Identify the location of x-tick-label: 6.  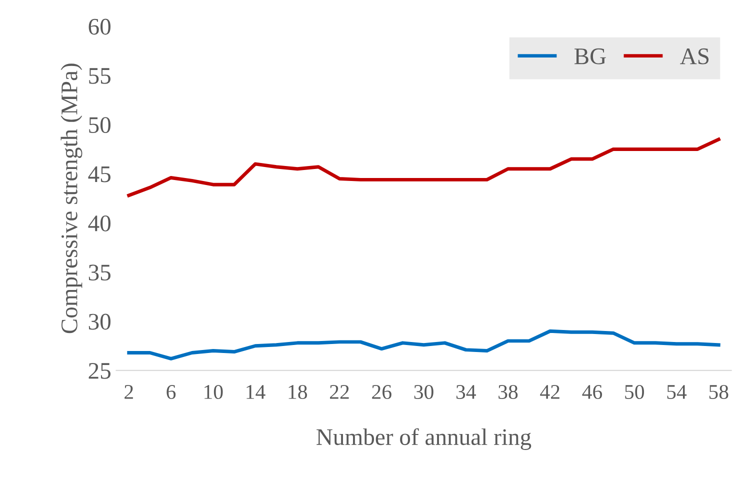
(171, 392).